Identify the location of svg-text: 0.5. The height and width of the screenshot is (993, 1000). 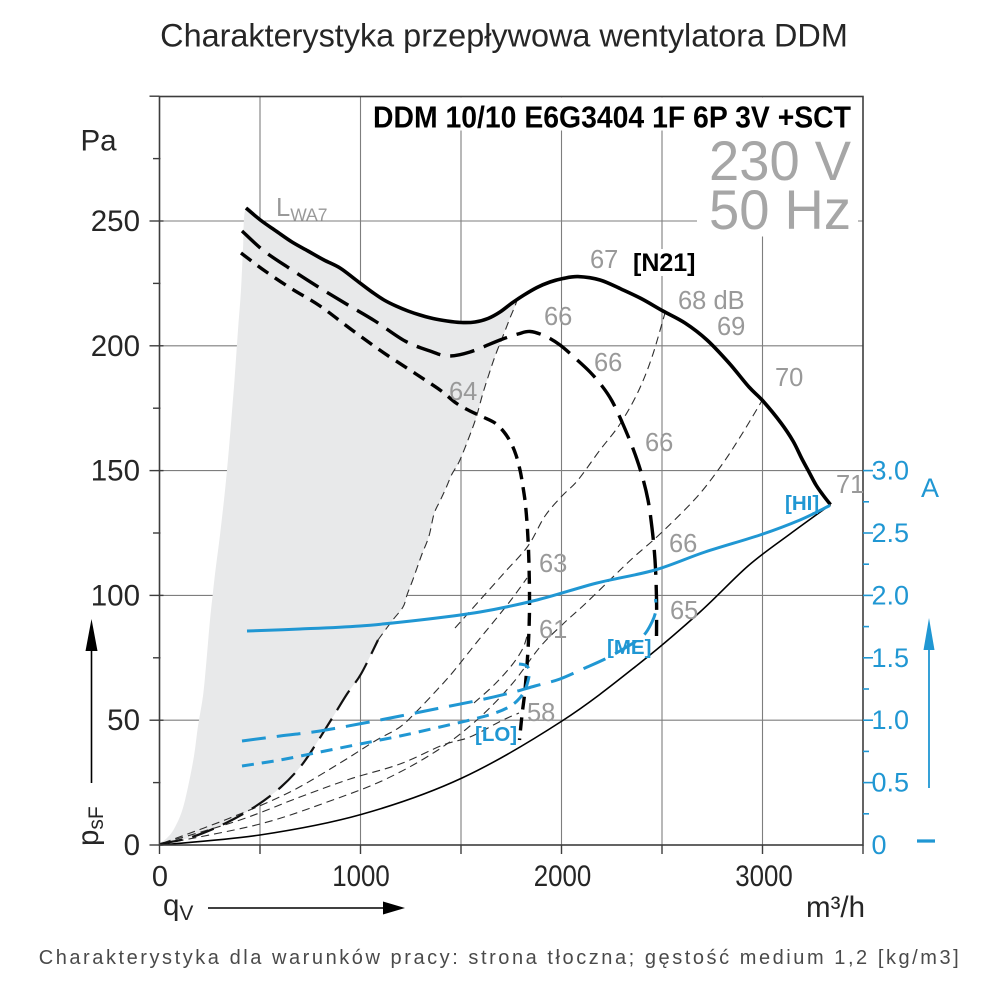
(891, 783).